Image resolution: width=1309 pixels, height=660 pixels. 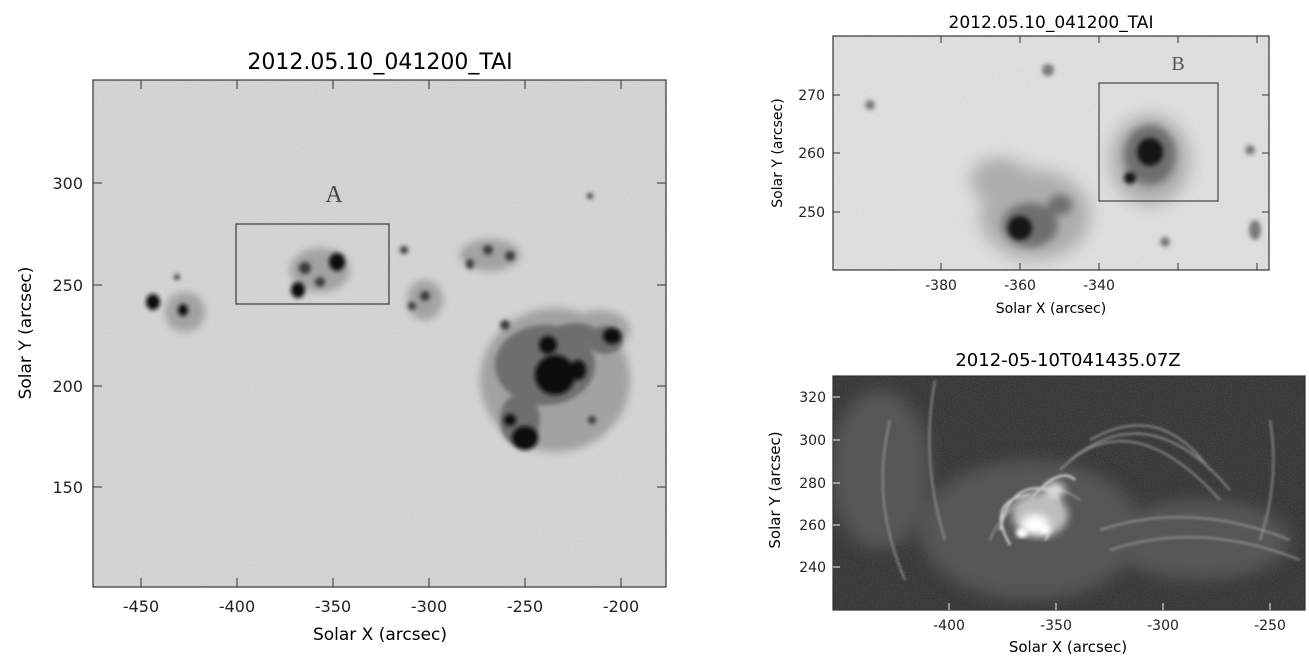 What do you see at coordinates (836, 482) in the screenshot?
I see `right-bottom-y-tick-marks` at bounding box center [836, 482].